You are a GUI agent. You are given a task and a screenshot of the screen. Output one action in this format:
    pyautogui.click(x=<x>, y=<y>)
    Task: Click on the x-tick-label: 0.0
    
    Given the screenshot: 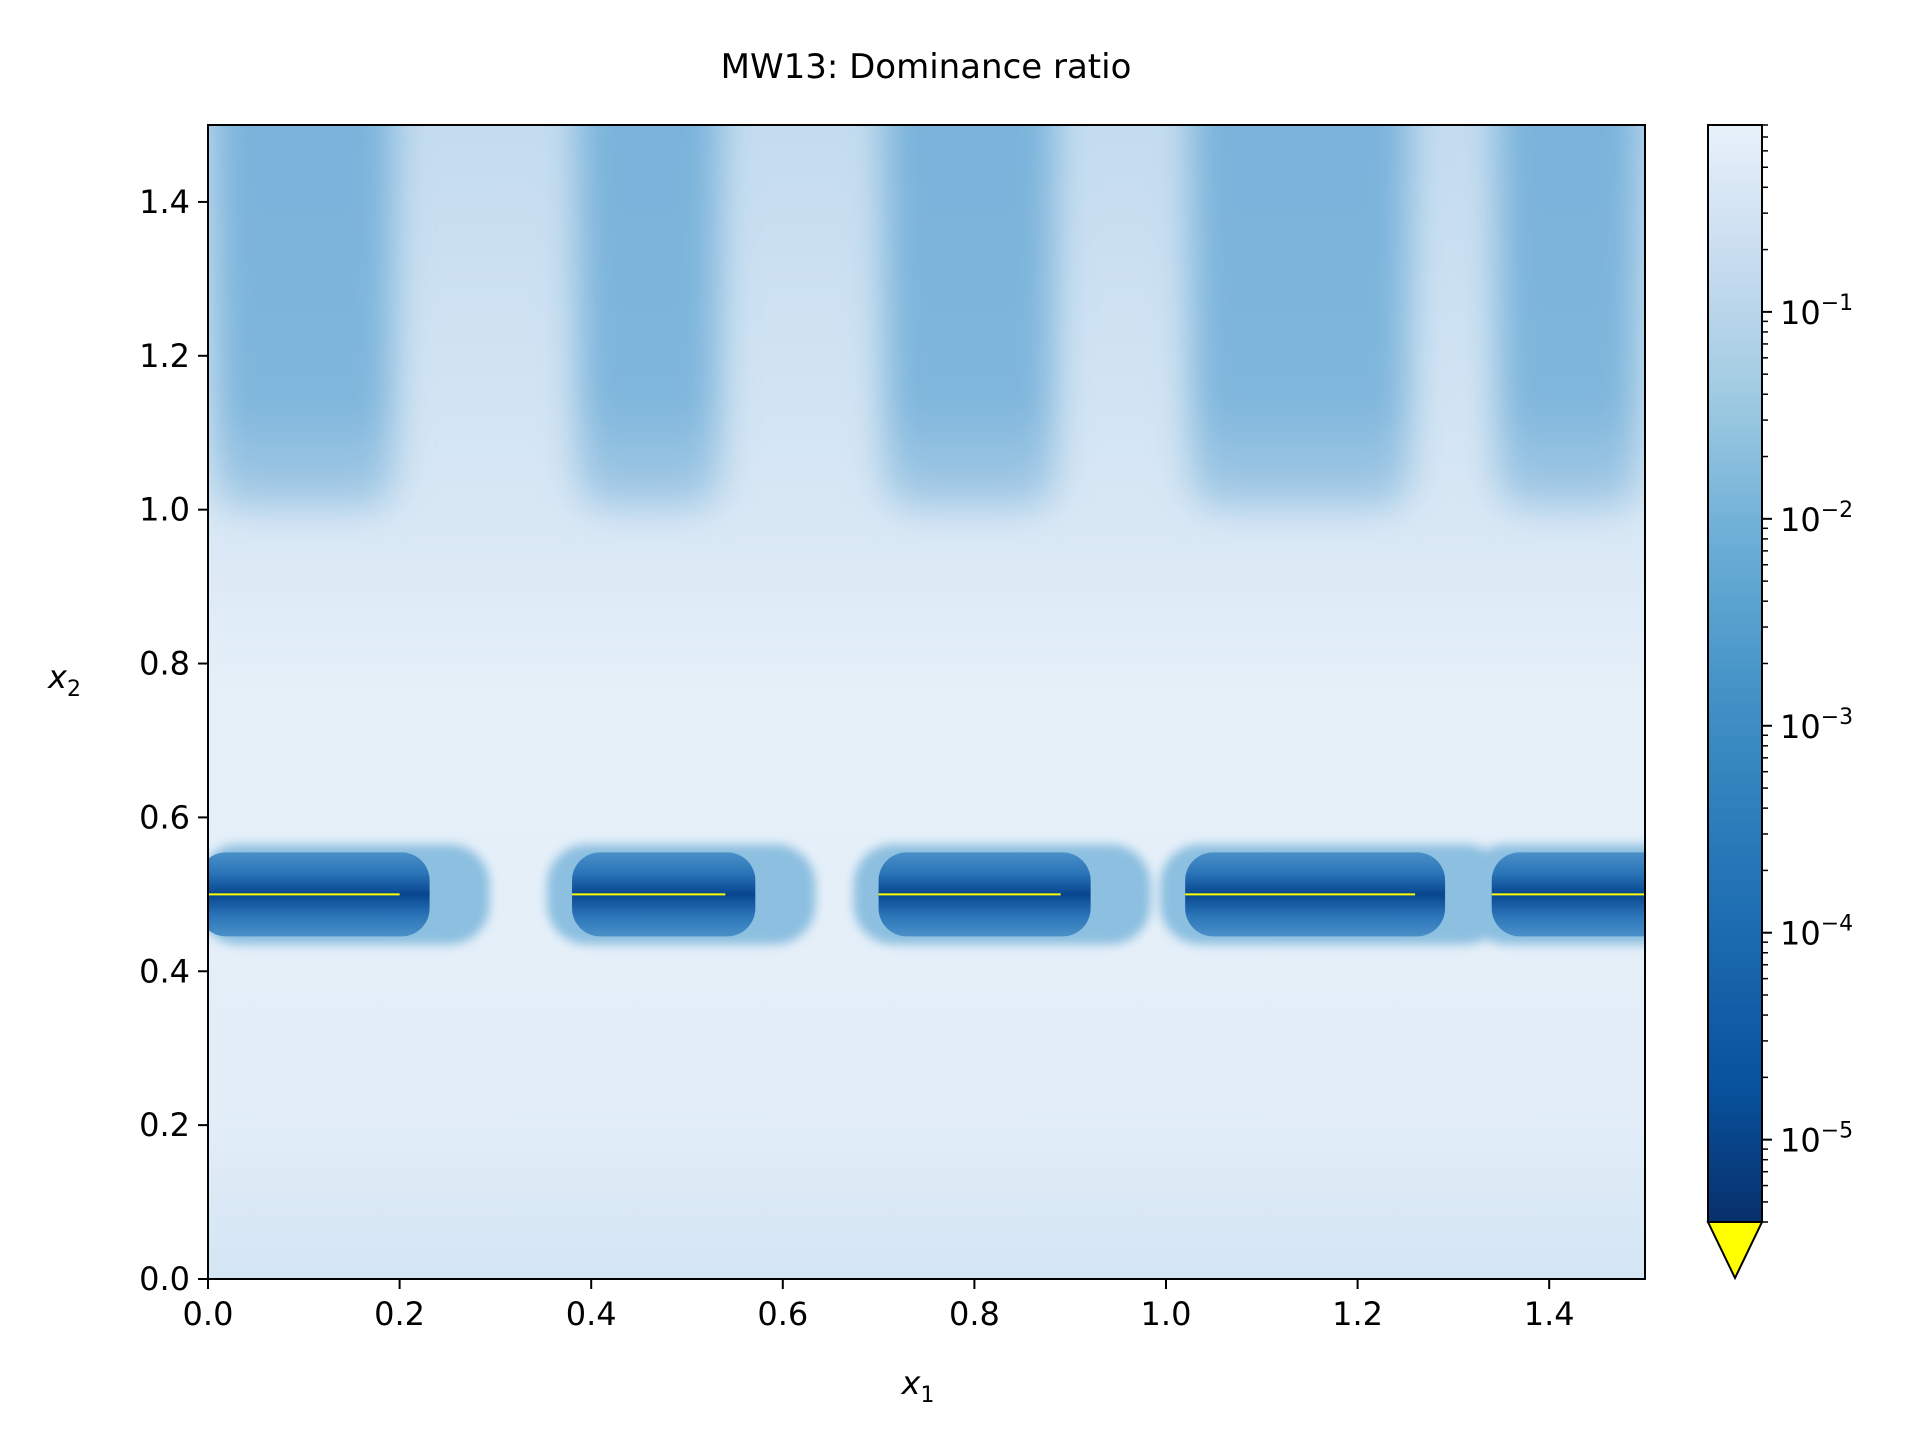 What is the action you would take?
    pyautogui.click(x=208, y=1314)
    